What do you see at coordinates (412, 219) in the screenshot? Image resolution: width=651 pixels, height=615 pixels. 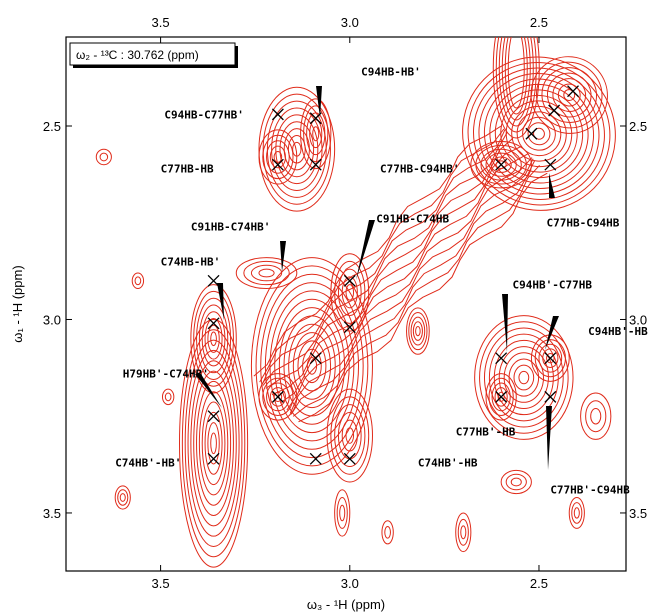 I see `peak-annotation: C91HB-C74HB` at bounding box center [412, 219].